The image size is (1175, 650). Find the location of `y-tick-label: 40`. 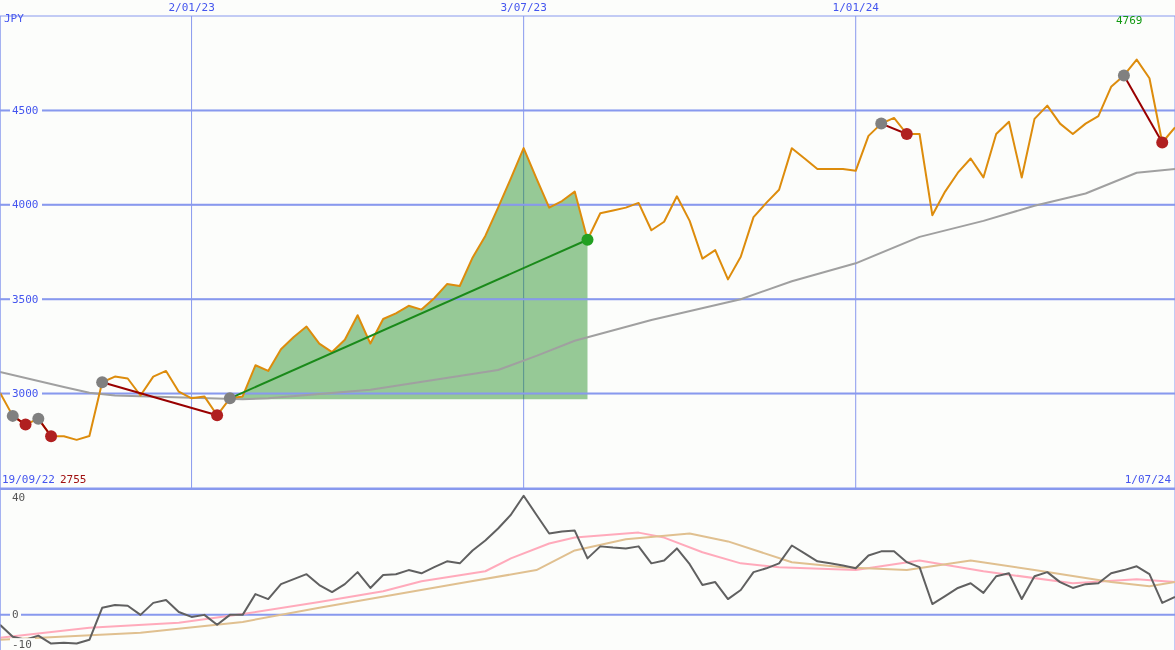

y-tick-label: 40 is located at coordinates (19, 498).